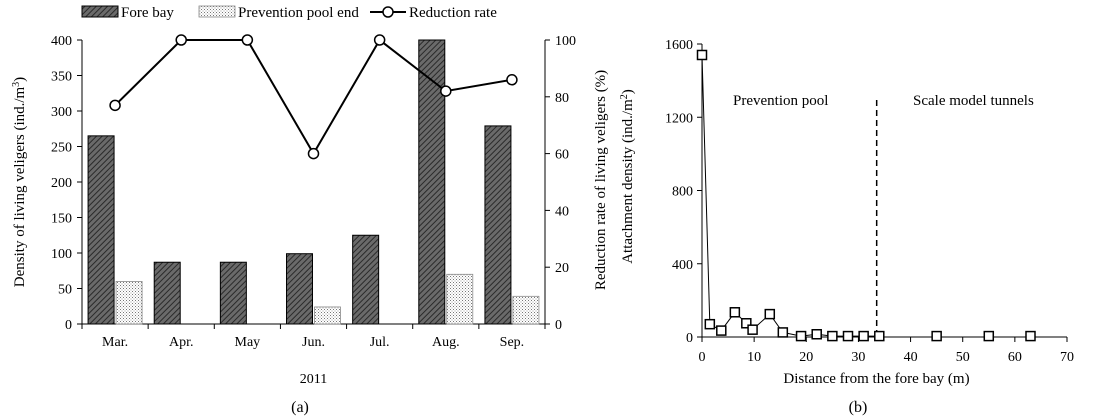  I want to click on chart-b-x-tick-label: 20, so click(806, 357).